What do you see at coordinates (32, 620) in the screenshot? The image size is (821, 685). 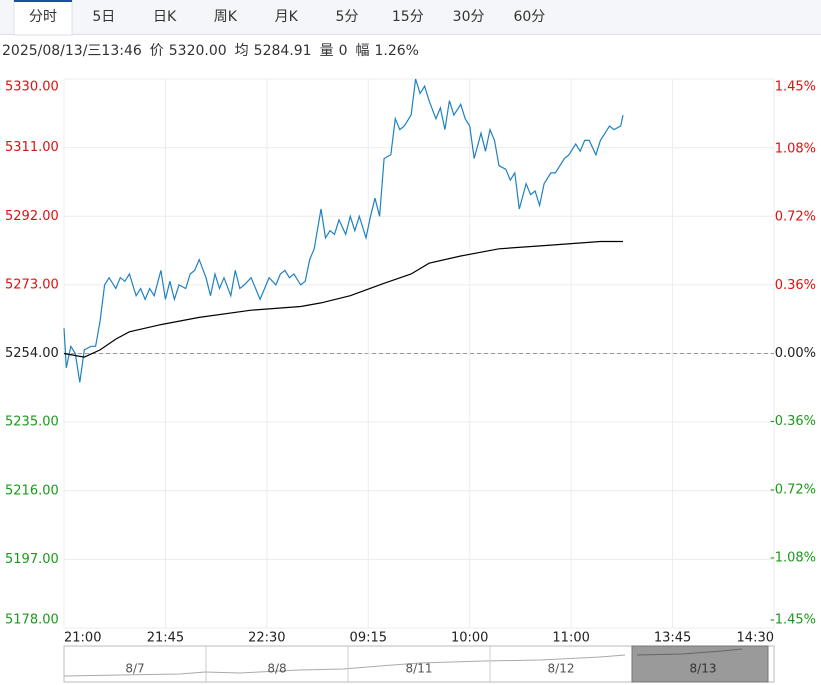 I see `y-tick-label: 5178.00` at bounding box center [32, 620].